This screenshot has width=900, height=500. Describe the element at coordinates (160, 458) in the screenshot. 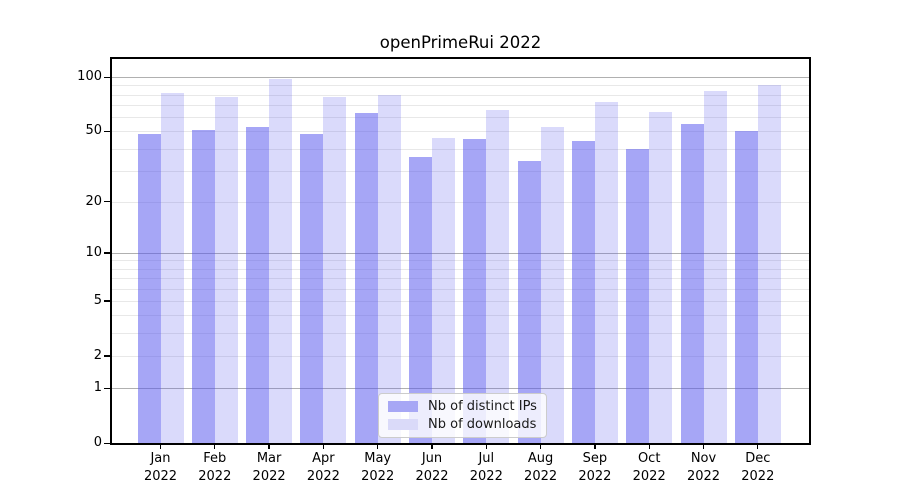

I see `x-tick-month: Jan` at that location.